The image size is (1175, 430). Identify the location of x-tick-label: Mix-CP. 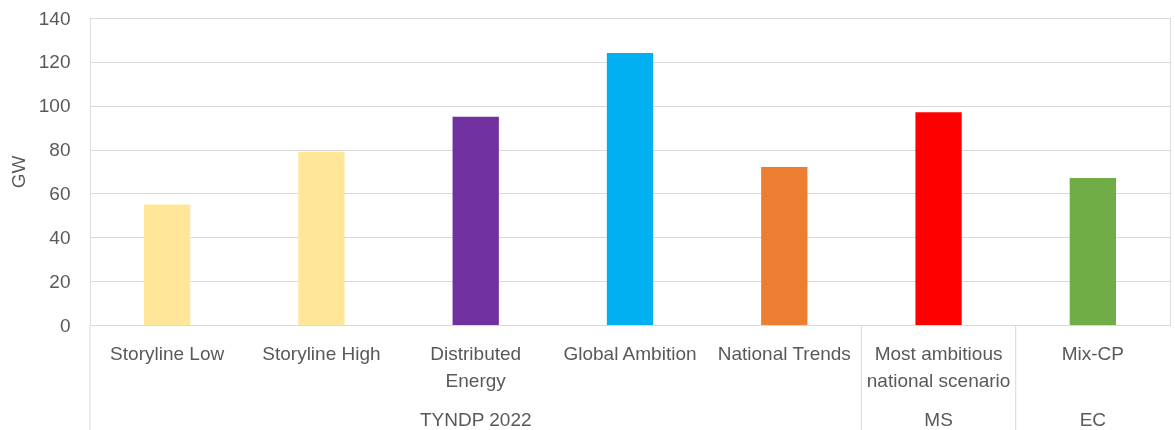
(1092, 353).